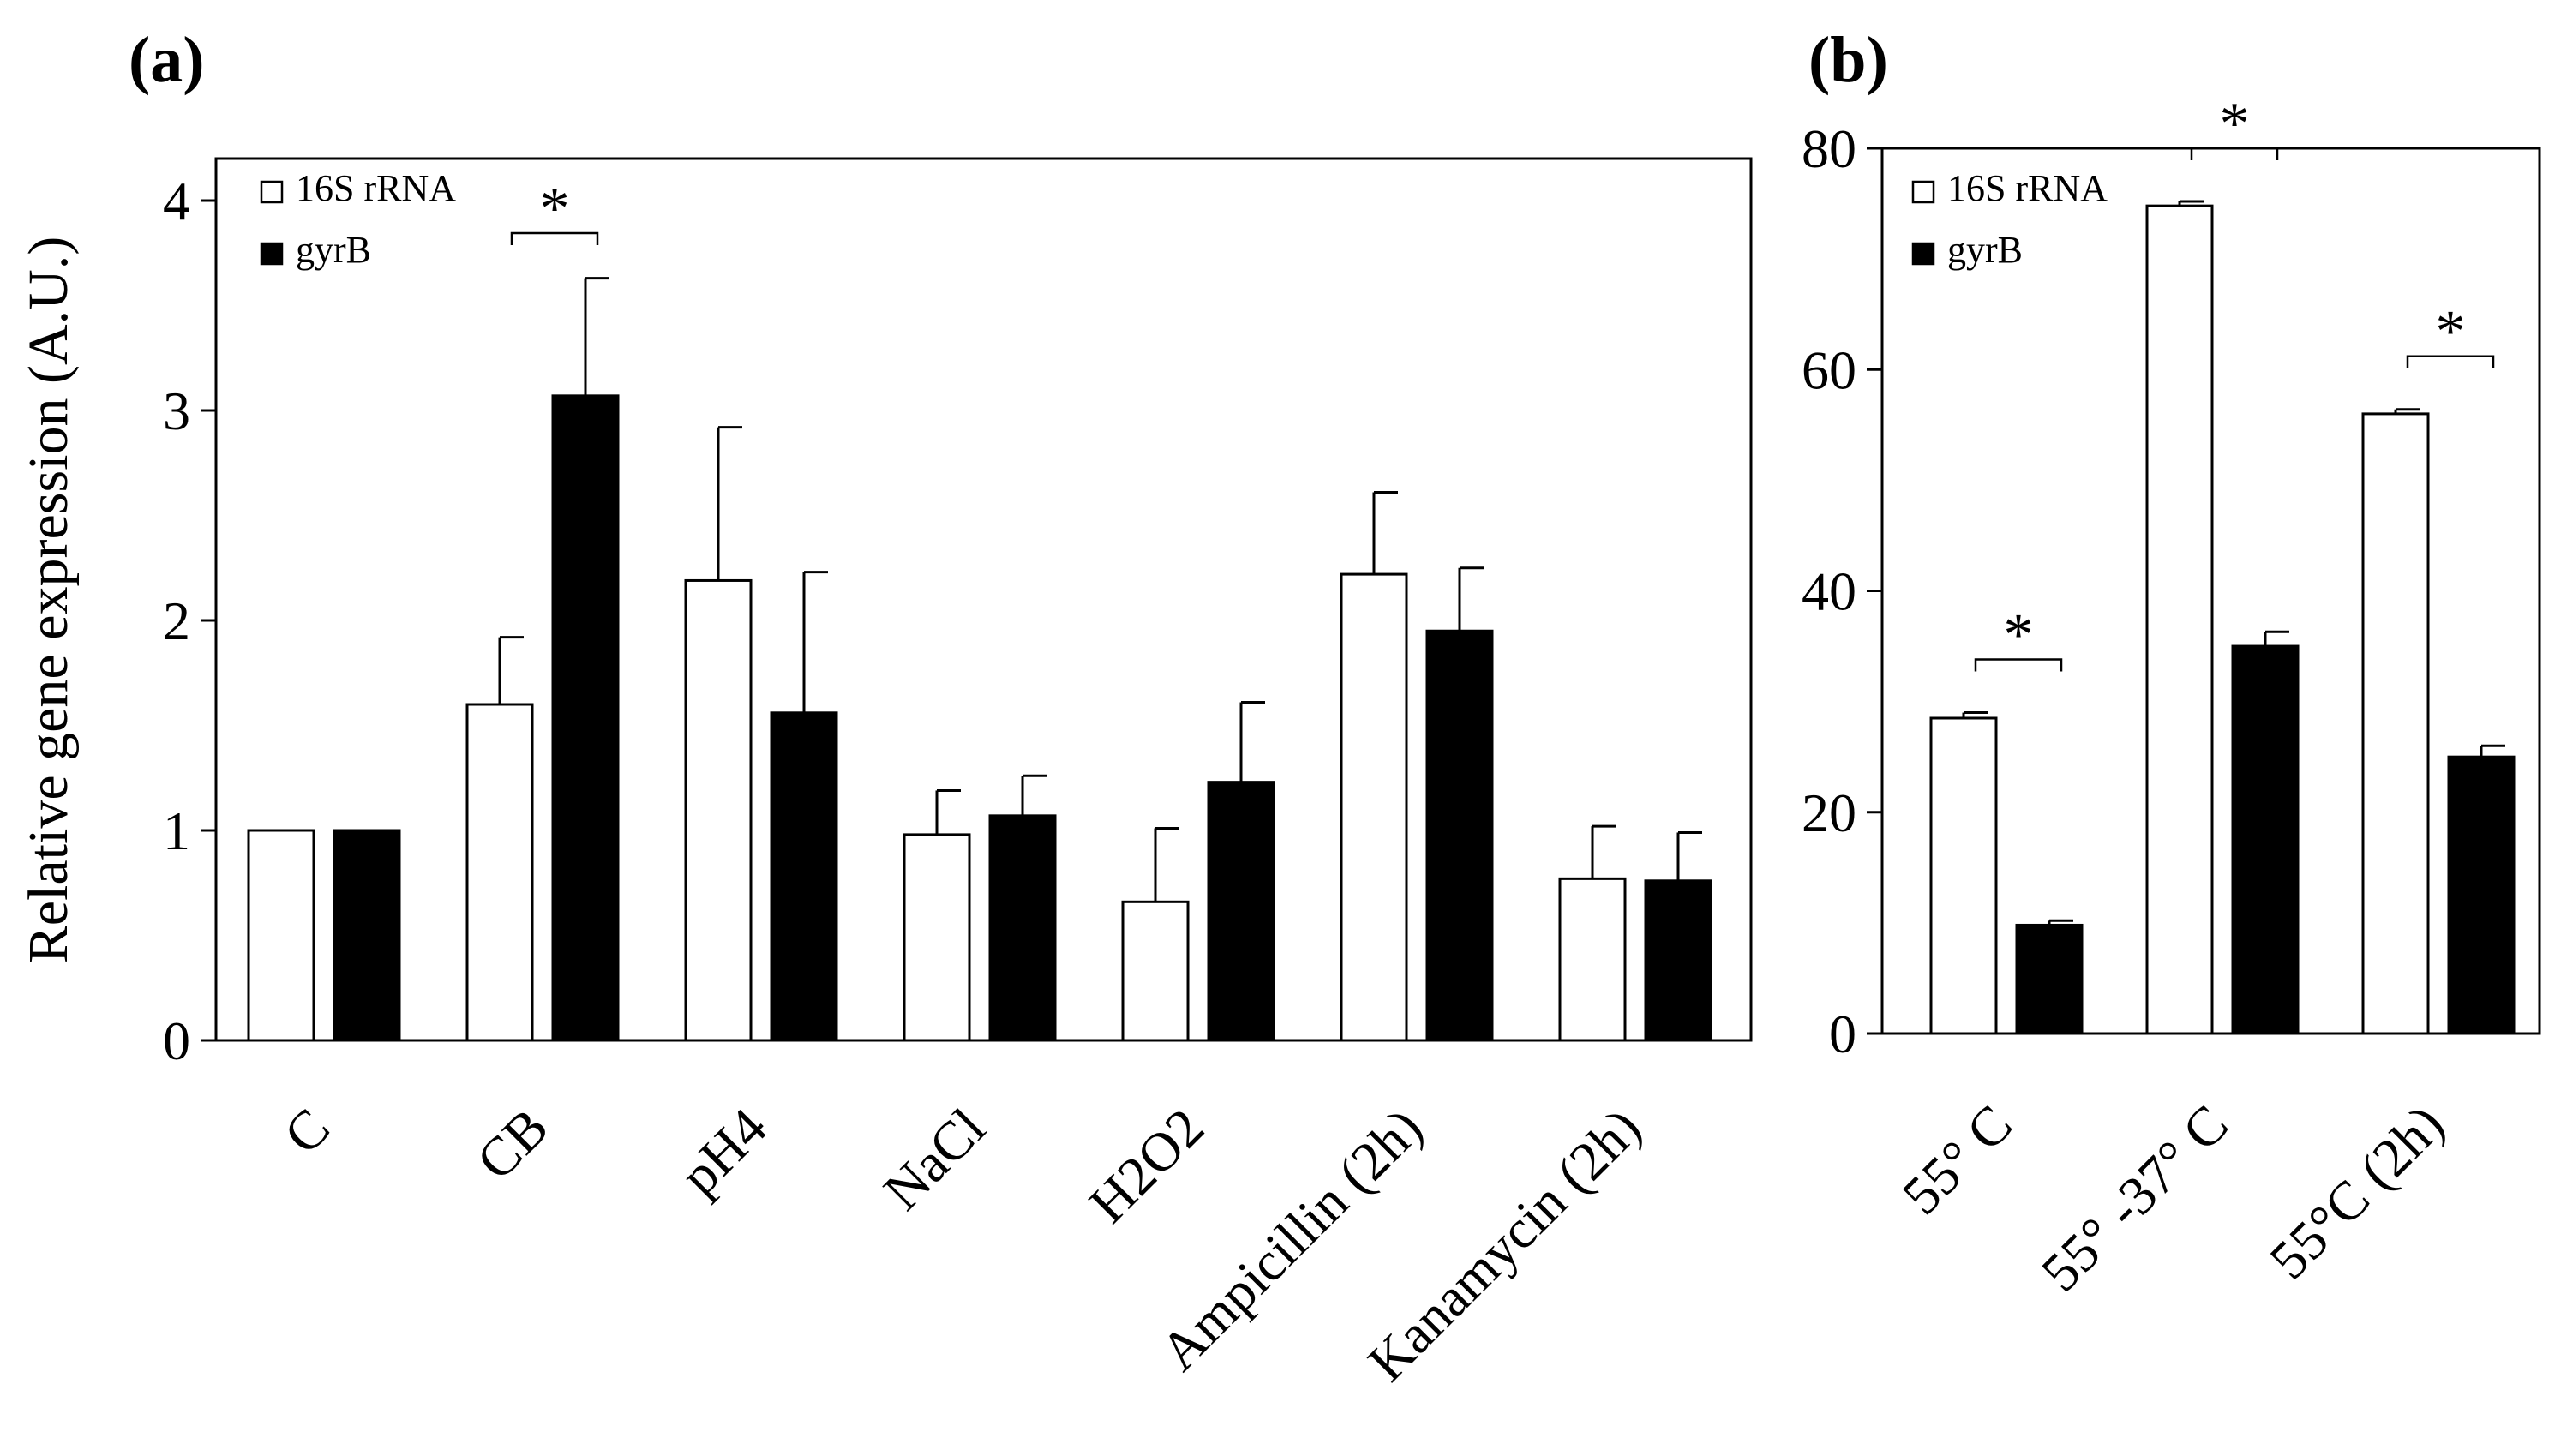 The height and width of the screenshot is (1456, 2555). What do you see at coordinates (176, 411) in the screenshot?
I see `y-tick-label: 3` at bounding box center [176, 411].